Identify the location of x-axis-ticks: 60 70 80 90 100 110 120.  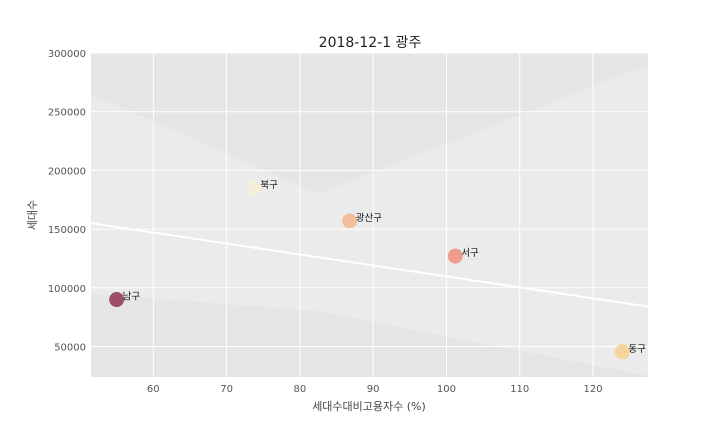
(375, 389).